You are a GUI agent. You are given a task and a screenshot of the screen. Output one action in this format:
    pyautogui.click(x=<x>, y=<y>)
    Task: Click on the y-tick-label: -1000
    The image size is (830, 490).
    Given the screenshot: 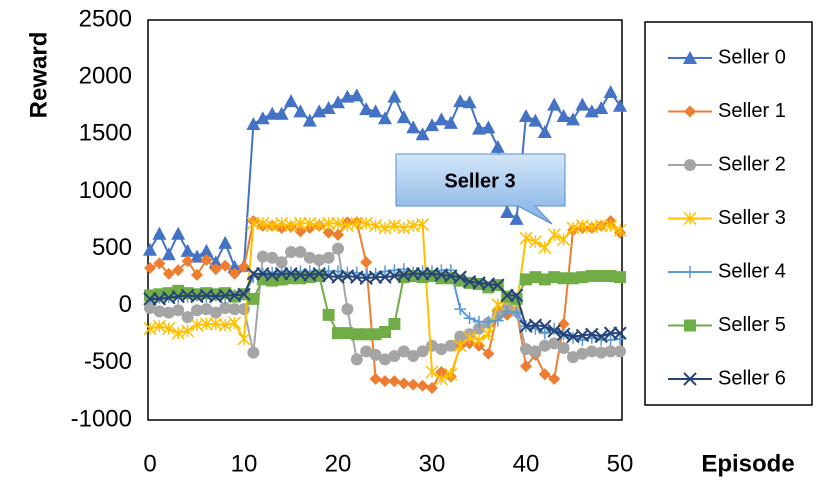 What is the action you would take?
    pyautogui.click(x=101, y=418)
    